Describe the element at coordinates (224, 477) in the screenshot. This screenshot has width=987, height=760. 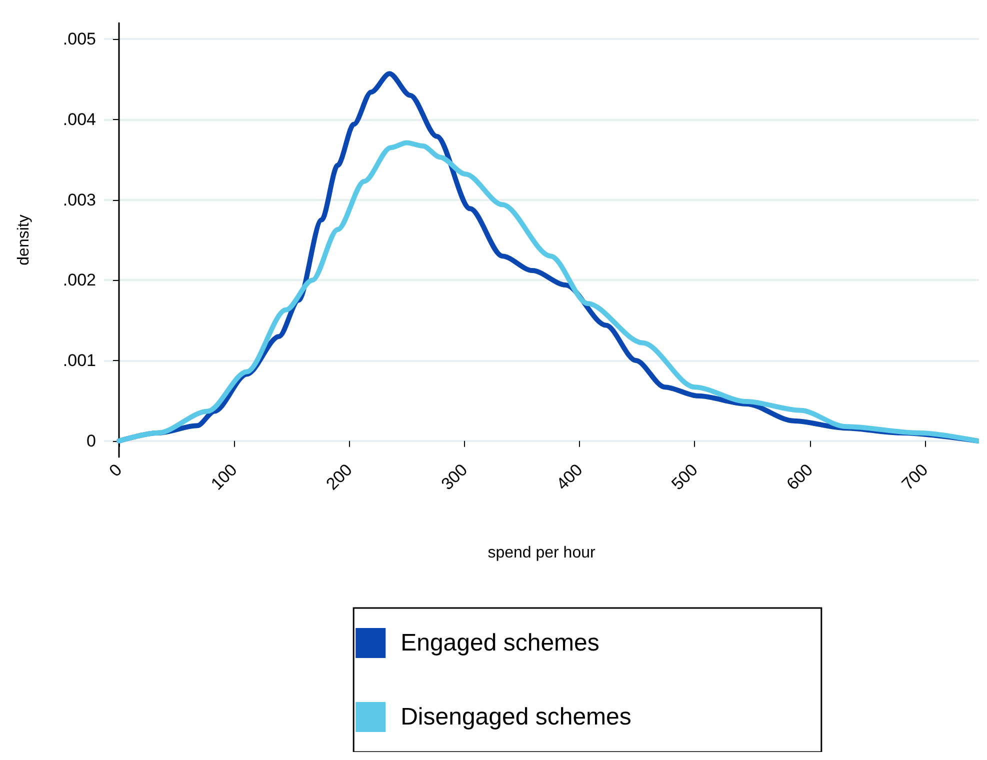
I see `x-tick-label: 100` at that location.